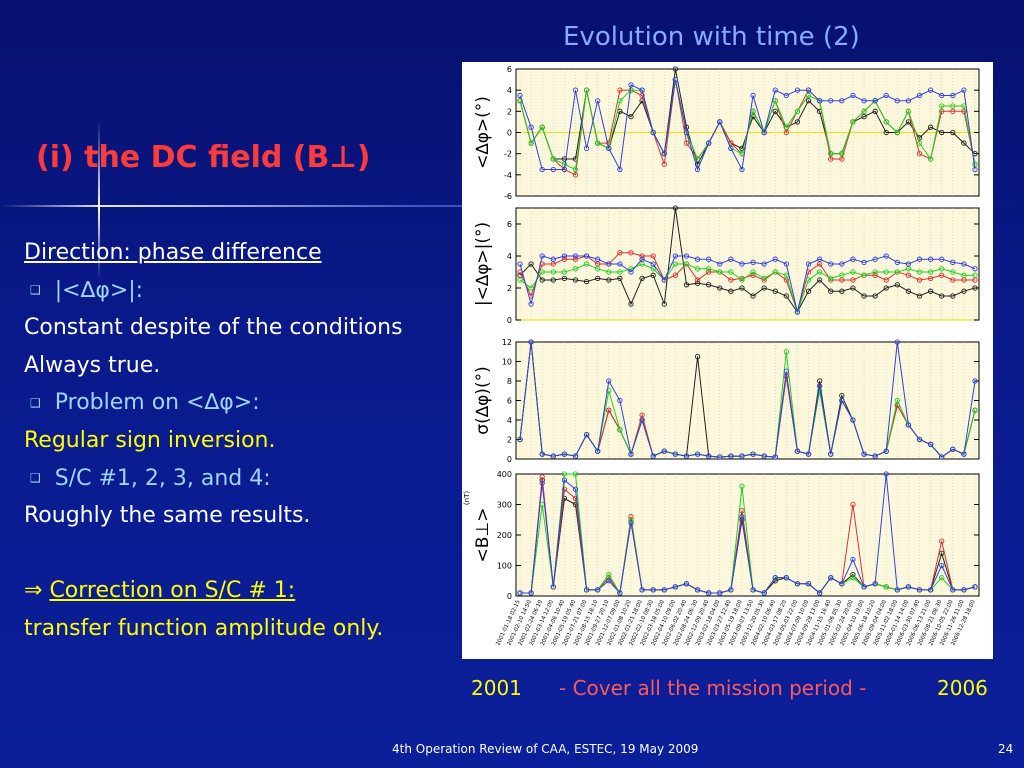 This screenshot has width=1024, height=768. Describe the element at coordinates (508, 175) in the screenshot. I see `y-tick-label: -4` at that location.